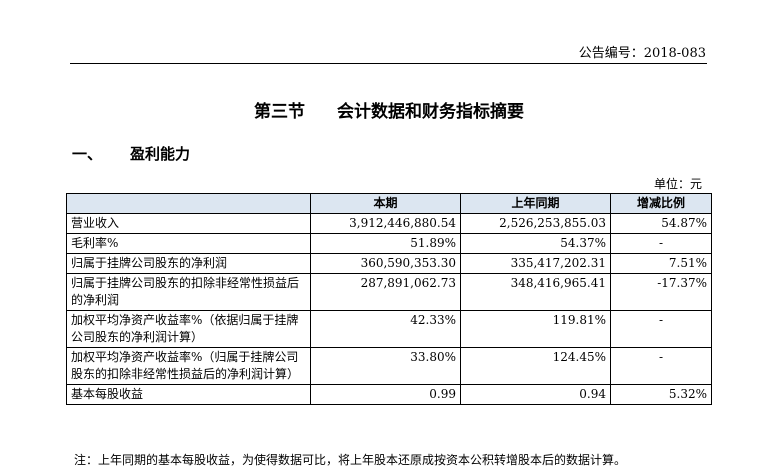  Describe the element at coordinates (160, 154) in the screenshot. I see `subsection-title: 盈利能力` at that location.